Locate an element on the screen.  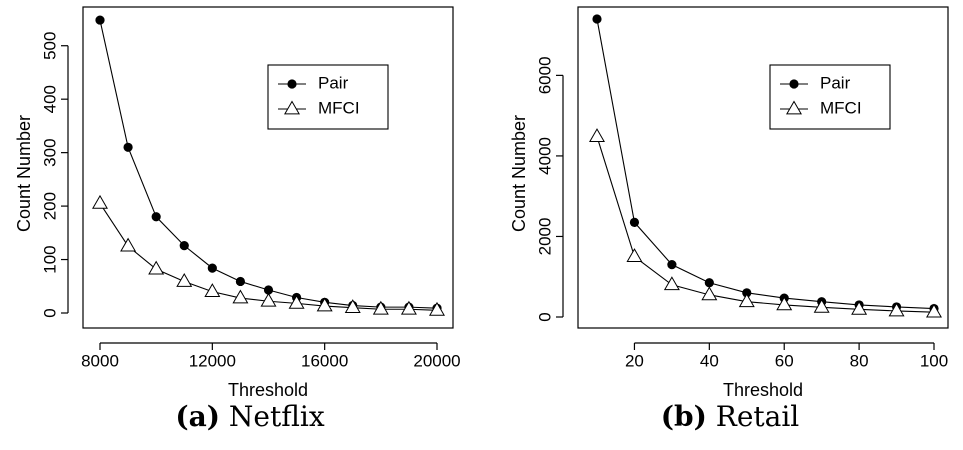
y-tick-label: 6000 is located at coordinates (544, 75).